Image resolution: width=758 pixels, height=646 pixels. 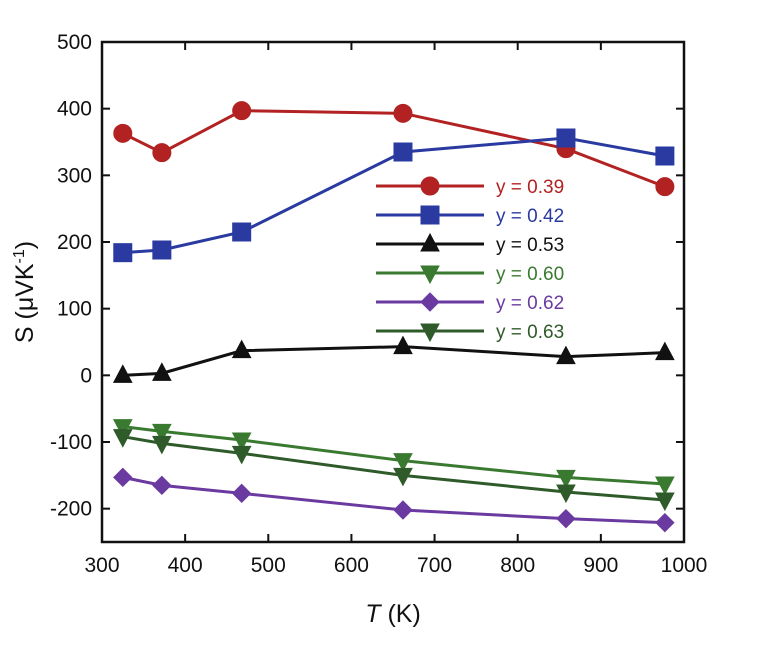 I want to click on x-tick-label: 700, so click(x=434, y=565).